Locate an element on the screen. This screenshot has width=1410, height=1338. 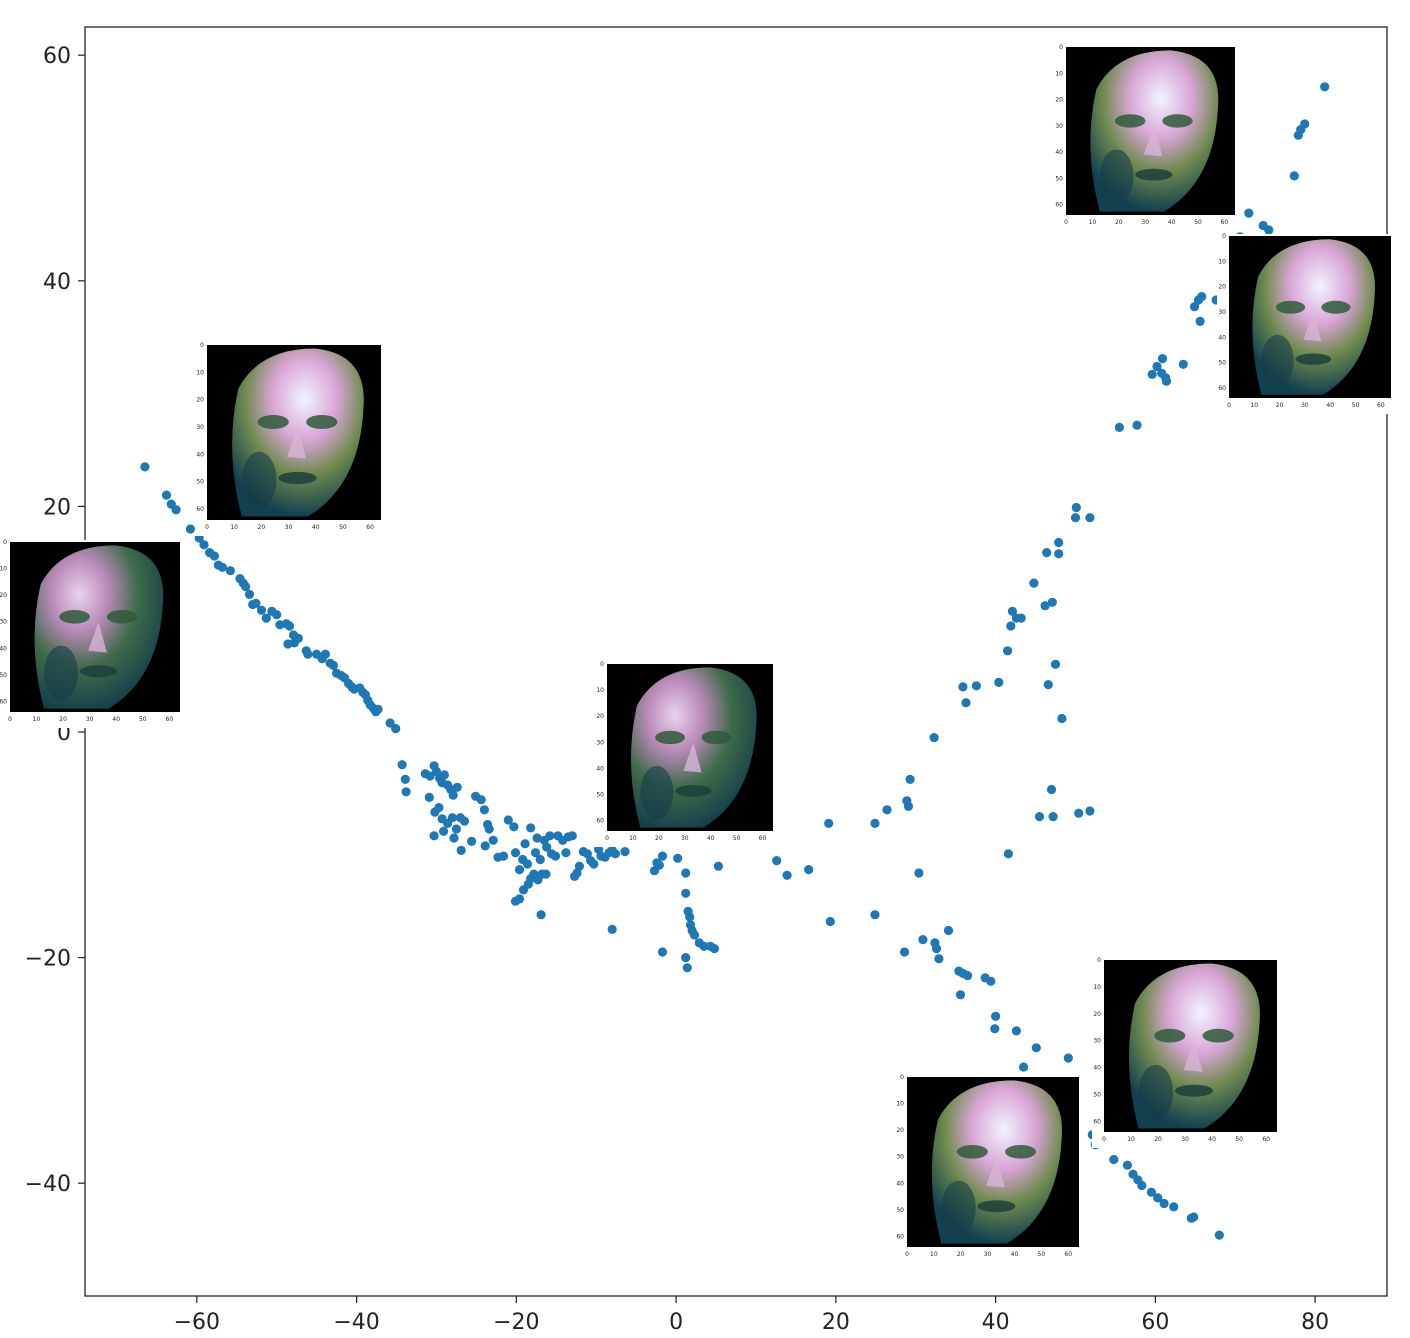
x-tick-label: 40 is located at coordinates (996, 1322).